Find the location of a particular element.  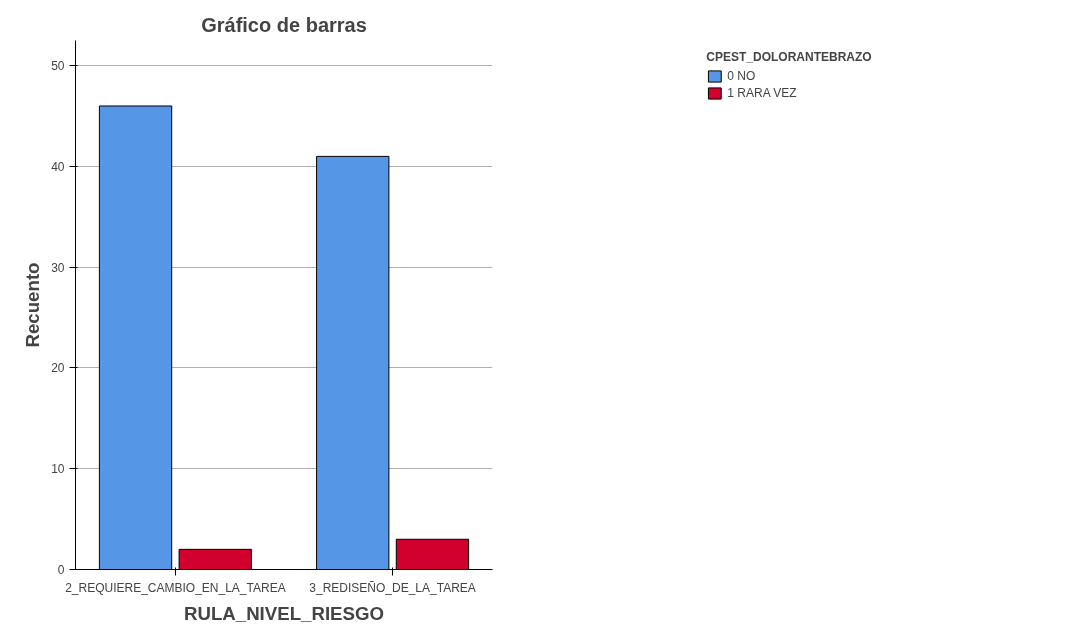

y-tick-label: 30 is located at coordinates (58, 267).